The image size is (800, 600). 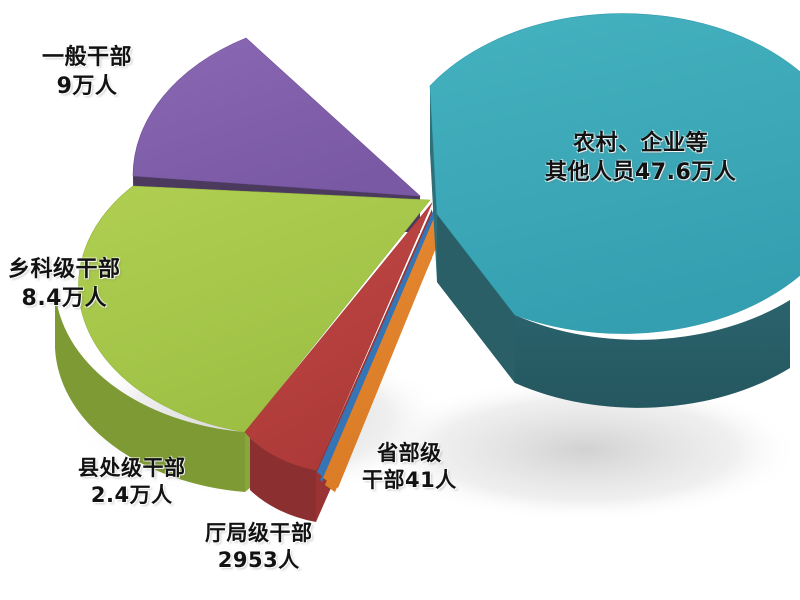 What do you see at coordinates (64, 269) in the screenshot?
I see `slice-label-xiangke-line1: 乡科级干部` at bounding box center [64, 269].